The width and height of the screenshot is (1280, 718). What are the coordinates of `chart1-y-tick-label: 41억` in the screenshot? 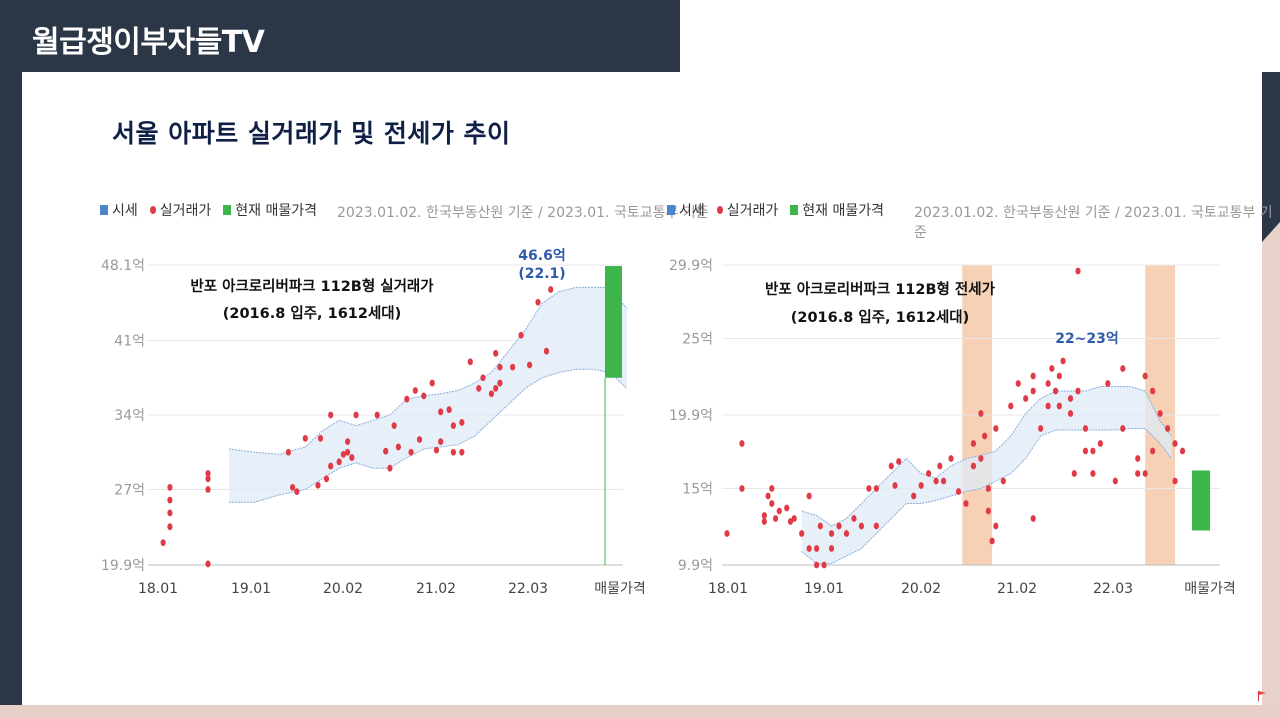 It's located at (129, 342).